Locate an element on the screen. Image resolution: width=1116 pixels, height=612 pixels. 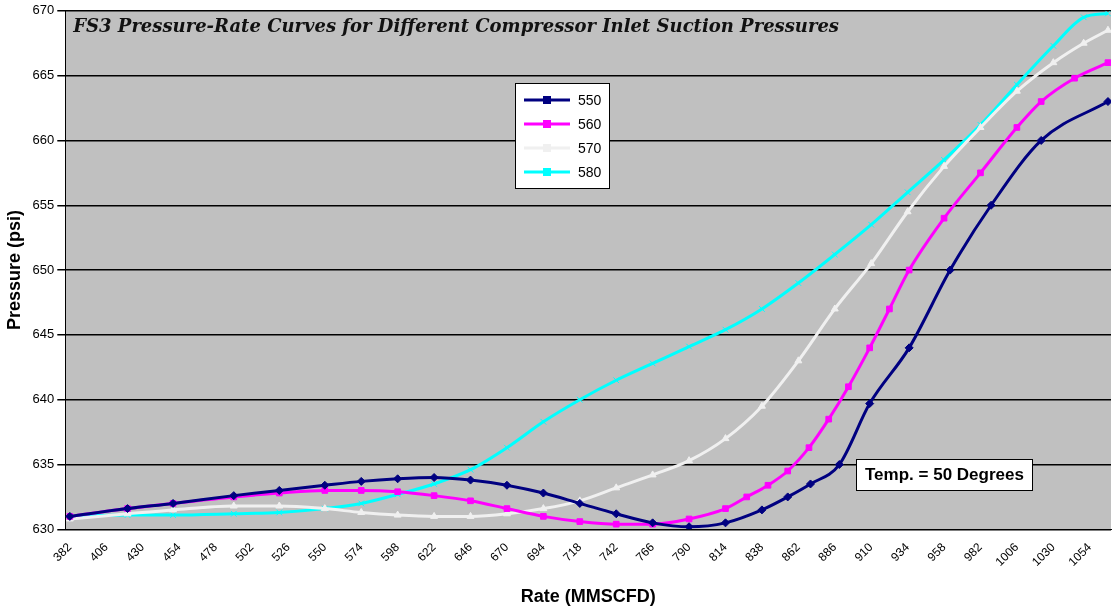
y-tick-label: 655 is located at coordinates (43, 204).